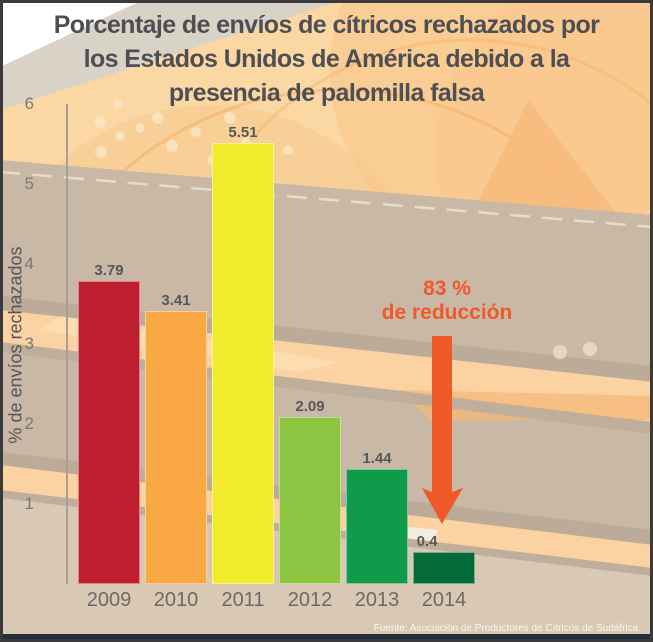  I want to click on x-tick-label: 2011, so click(243, 600).